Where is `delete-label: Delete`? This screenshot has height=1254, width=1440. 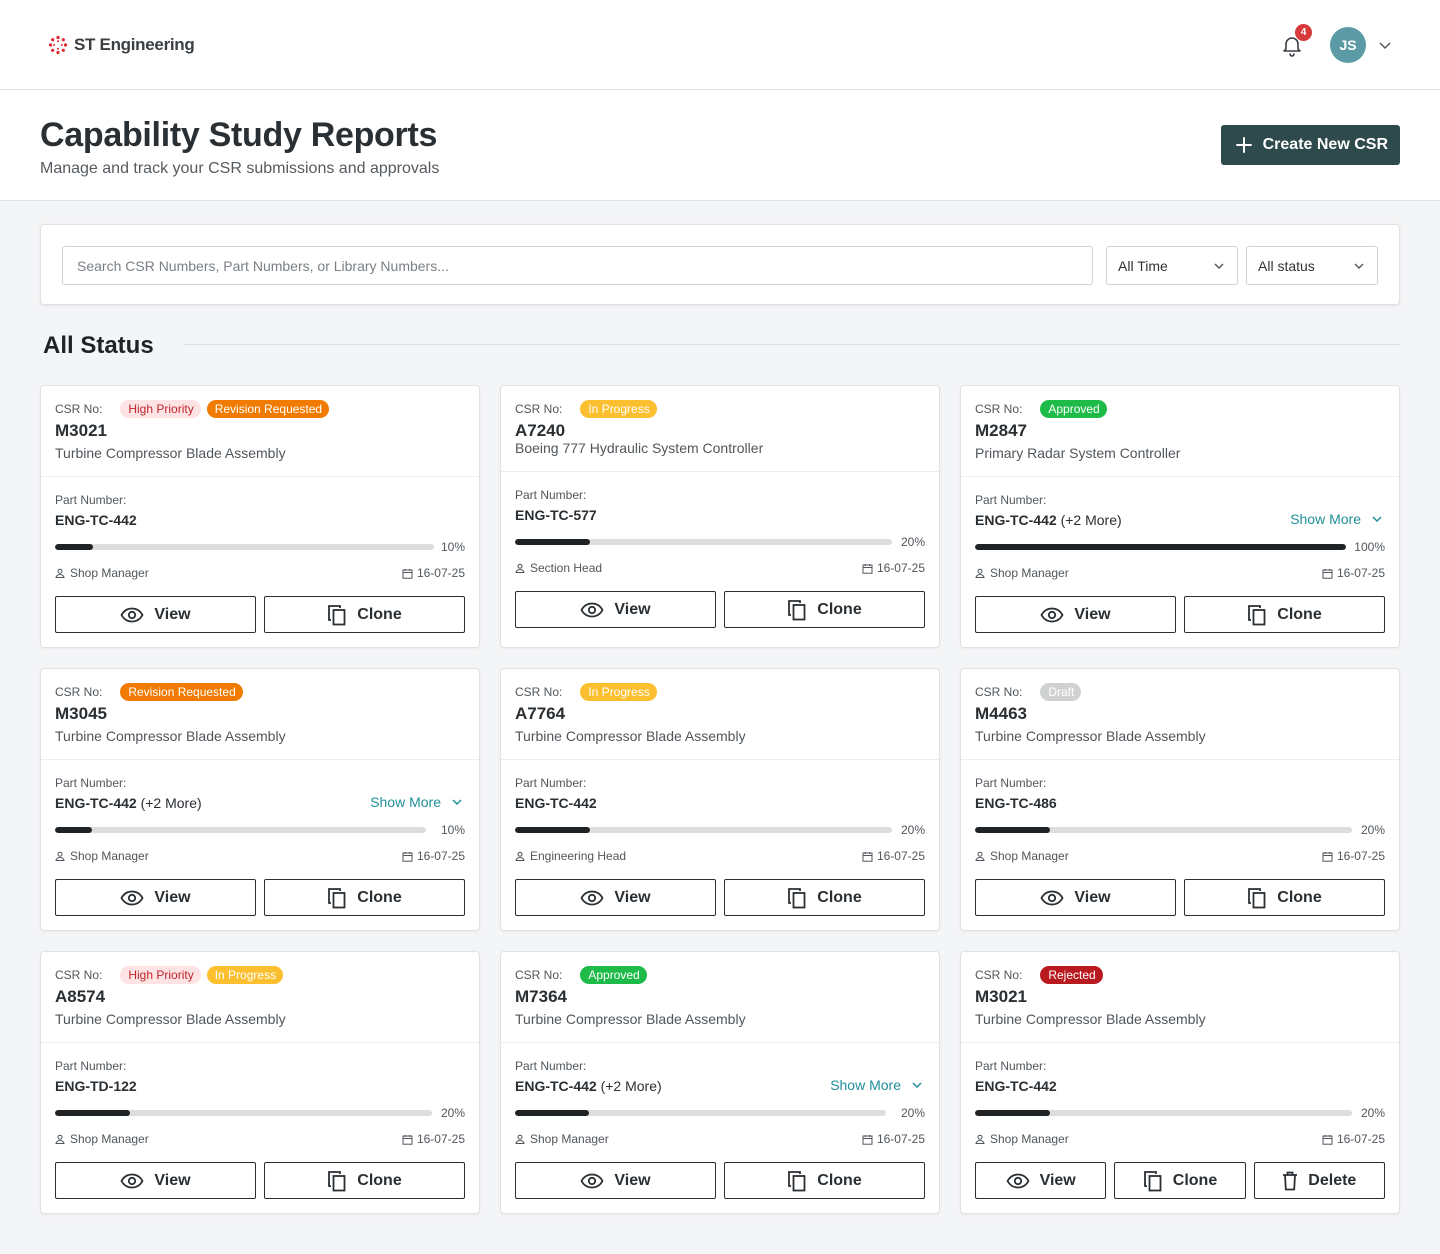 delete-label: Delete is located at coordinates (1332, 1180).